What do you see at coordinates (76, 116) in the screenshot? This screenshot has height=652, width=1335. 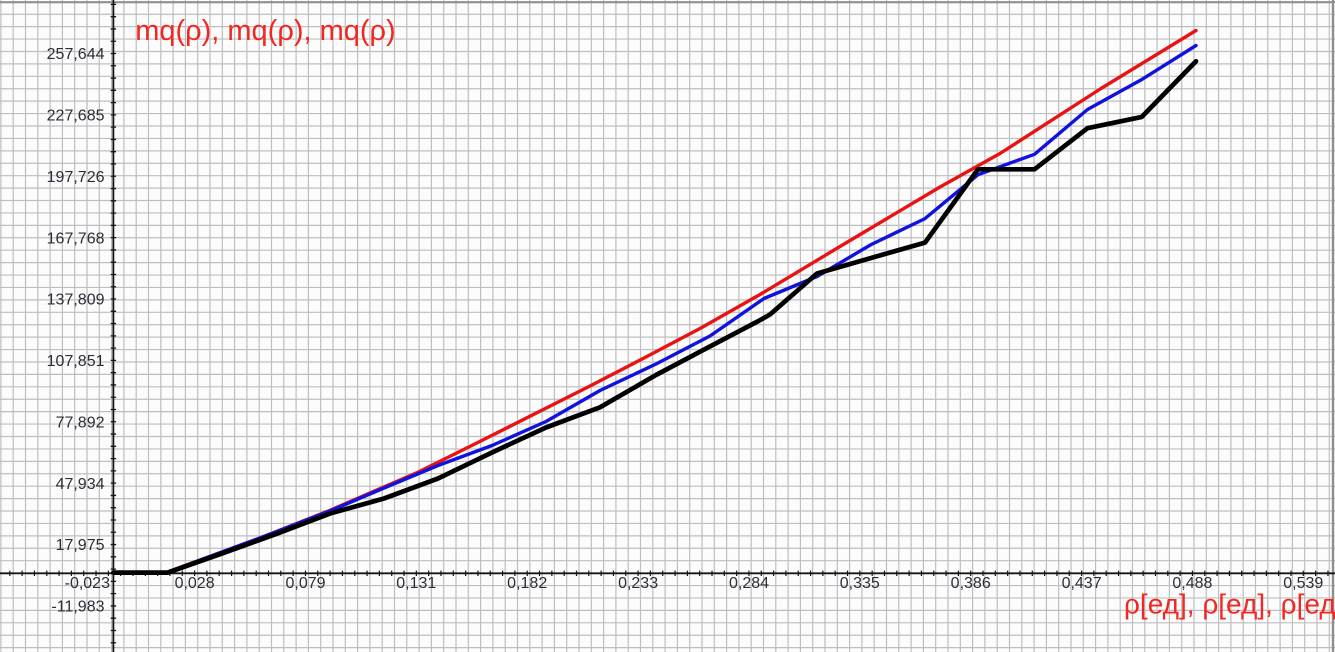 I see `svg-text: 227,685` at bounding box center [76, 116].